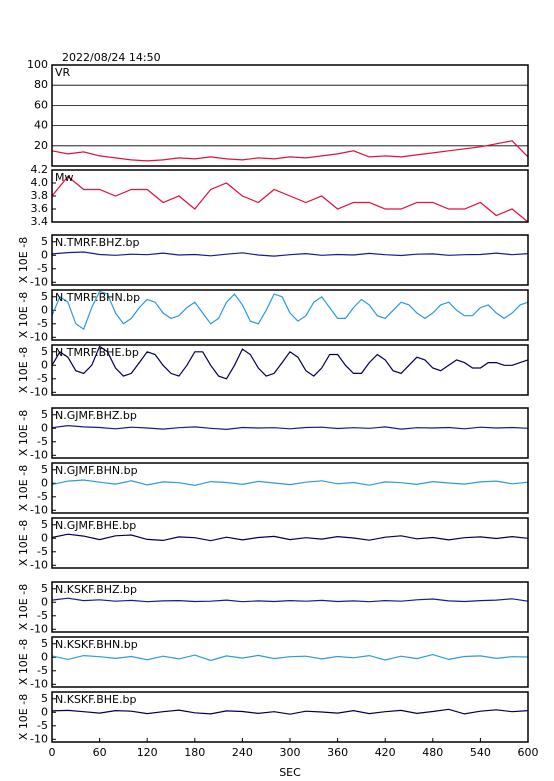  Describe the element at coordinates (40, 221) in the screenshot. I see `y-tick-label: 3.4` at that location.